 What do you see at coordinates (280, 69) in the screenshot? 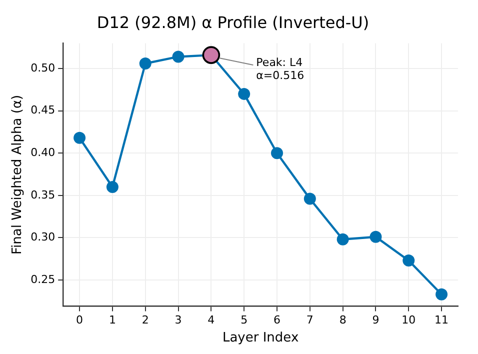
I see `annotation: Peak: L4 α=0.516` at bounding box center [280, 69].